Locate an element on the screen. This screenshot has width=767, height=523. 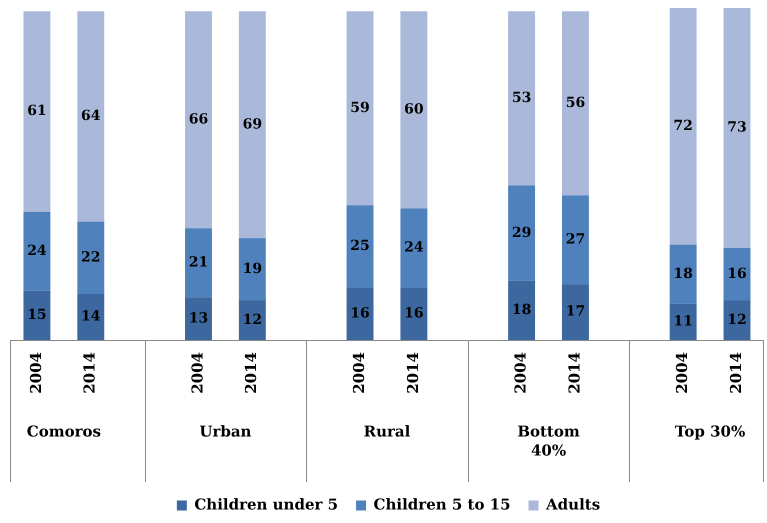
data-label: 69 is located at coordinates (252, 124).